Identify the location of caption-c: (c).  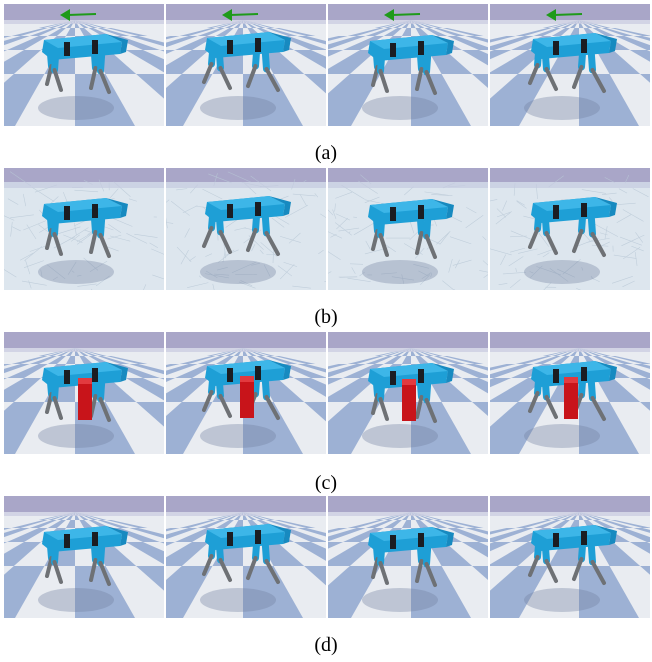
(326, 483).